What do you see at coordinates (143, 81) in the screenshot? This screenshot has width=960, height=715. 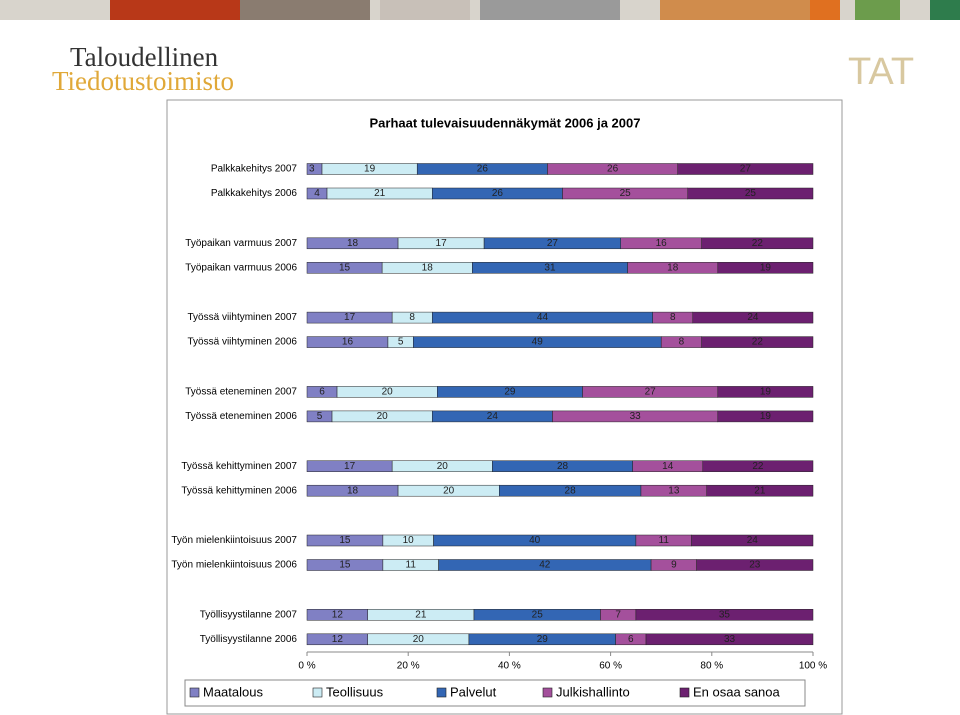 I see `logo-line2: Tiedotustoimisto` at bounding box center [143, 81].